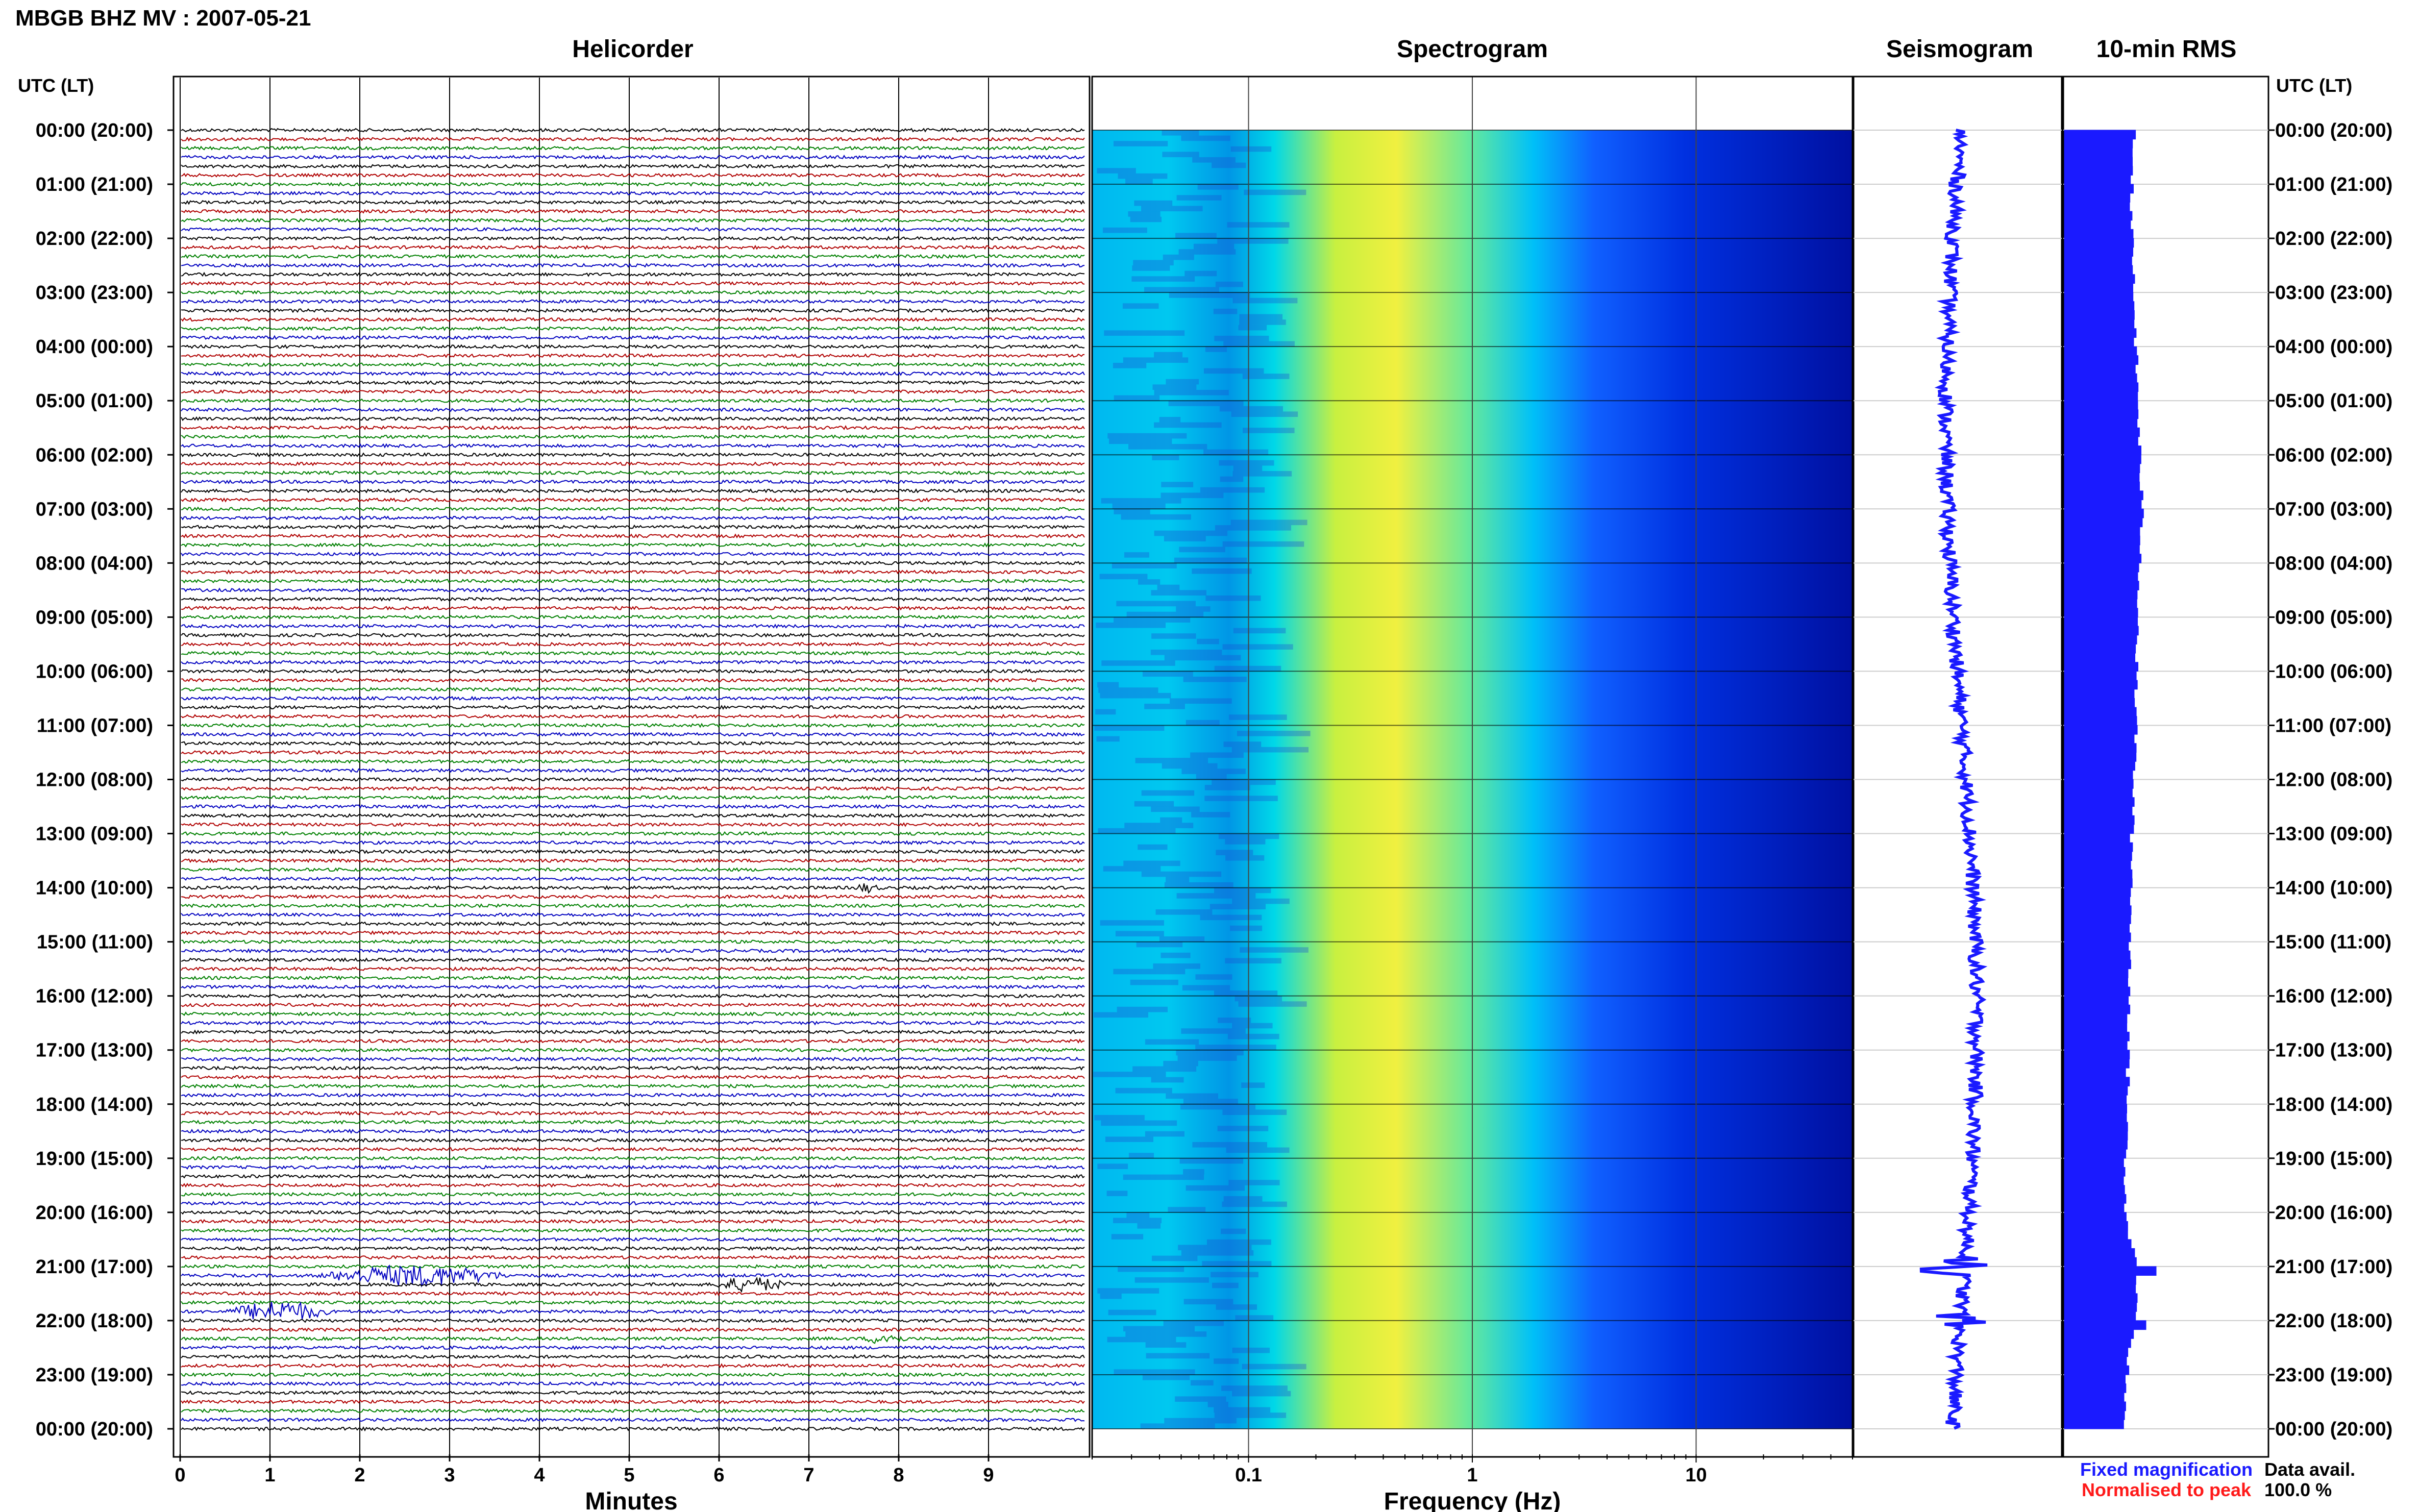  What do you see at coordinates (269, 1475) in the screenshot?
I see `helicorder-xtick-label: 1` at bounding box center [269, 1475].